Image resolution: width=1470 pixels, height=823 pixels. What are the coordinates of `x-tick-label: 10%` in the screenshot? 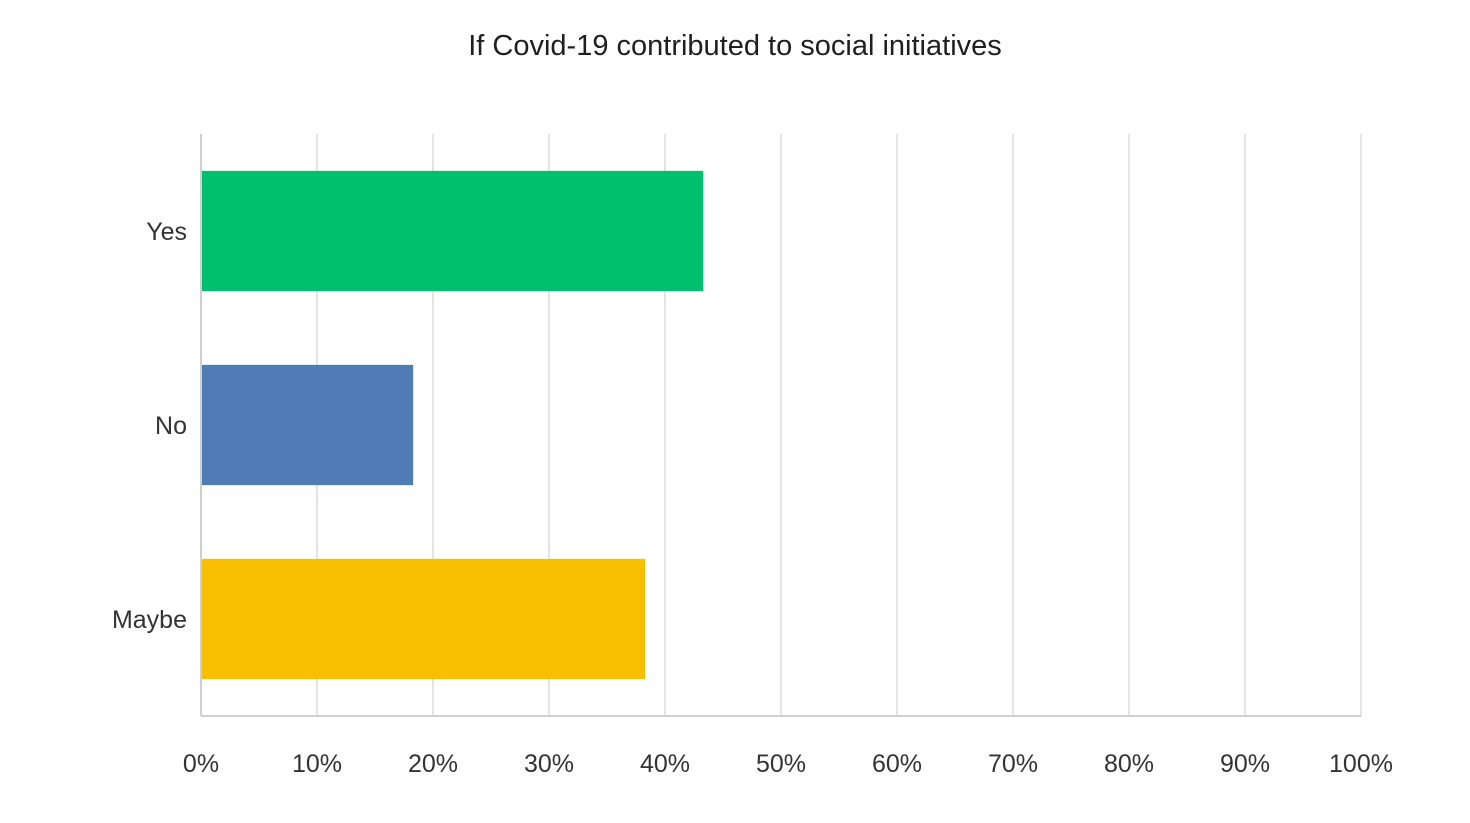 It's located at (317, 764).